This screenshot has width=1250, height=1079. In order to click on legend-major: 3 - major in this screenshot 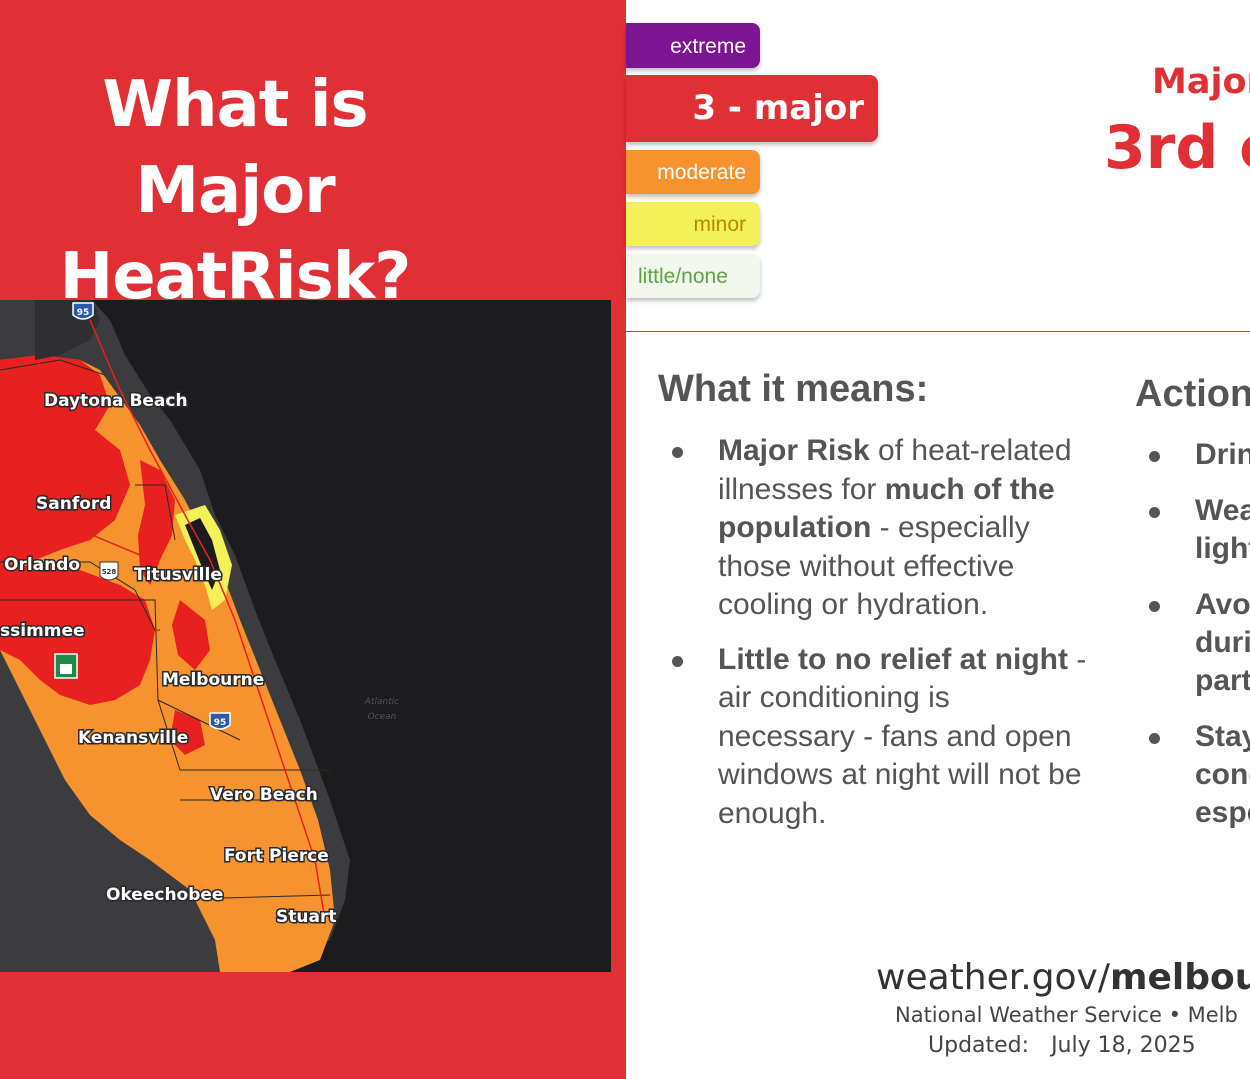, I will do `click(752, 108)`.